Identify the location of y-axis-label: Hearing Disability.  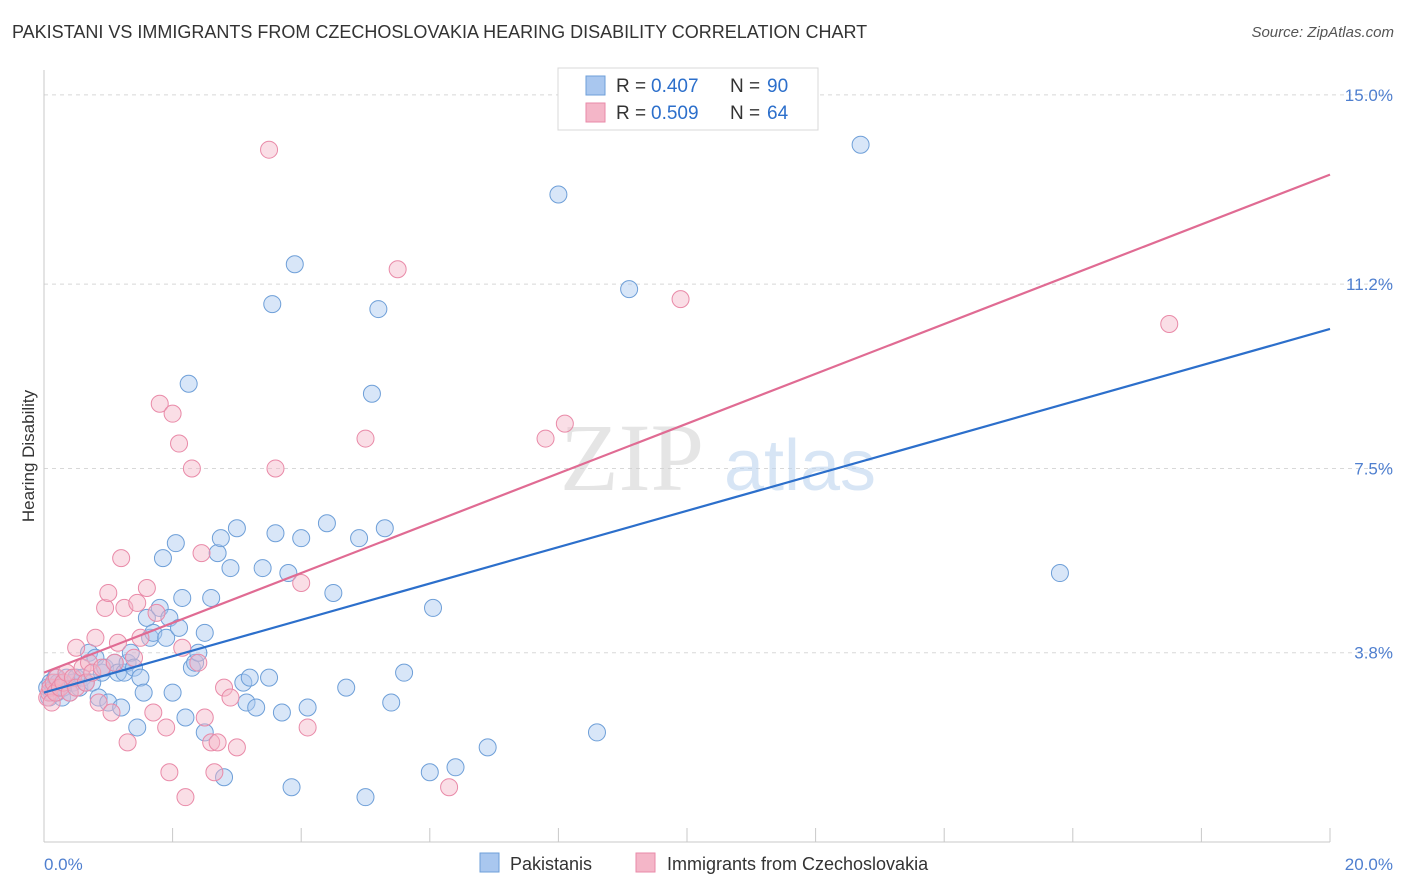
(28, 455).